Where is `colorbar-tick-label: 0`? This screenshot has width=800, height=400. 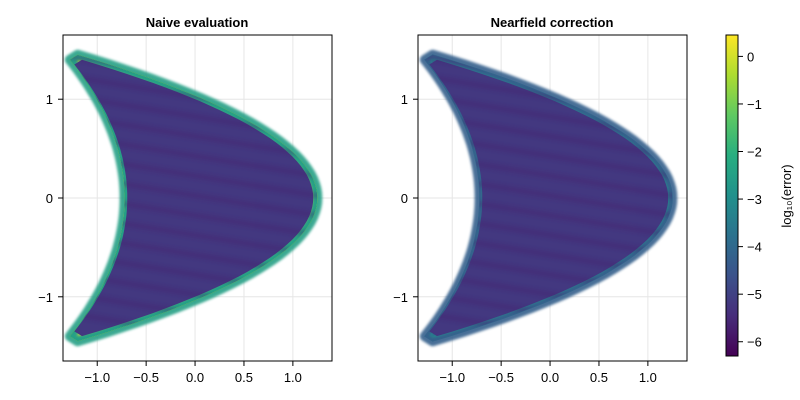
colorbar-tick-label: 0 is located at coordinates (750, 56).